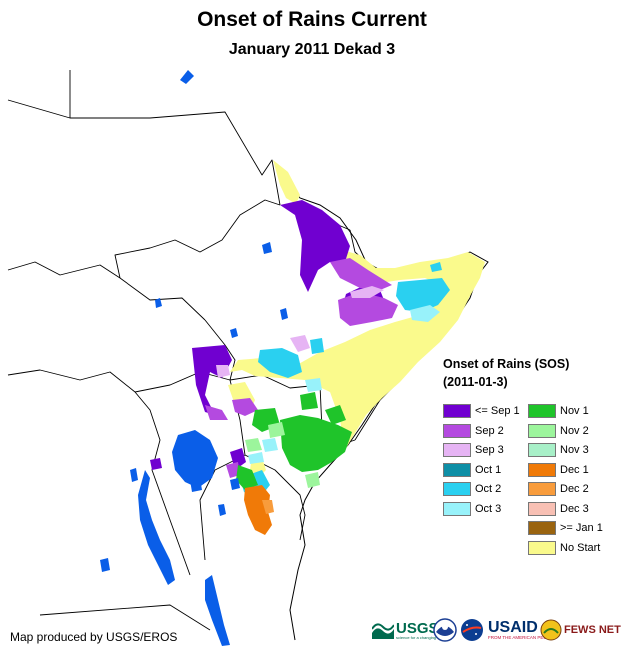  I want to click on legend-item: Dec 1, so click(558, 470).